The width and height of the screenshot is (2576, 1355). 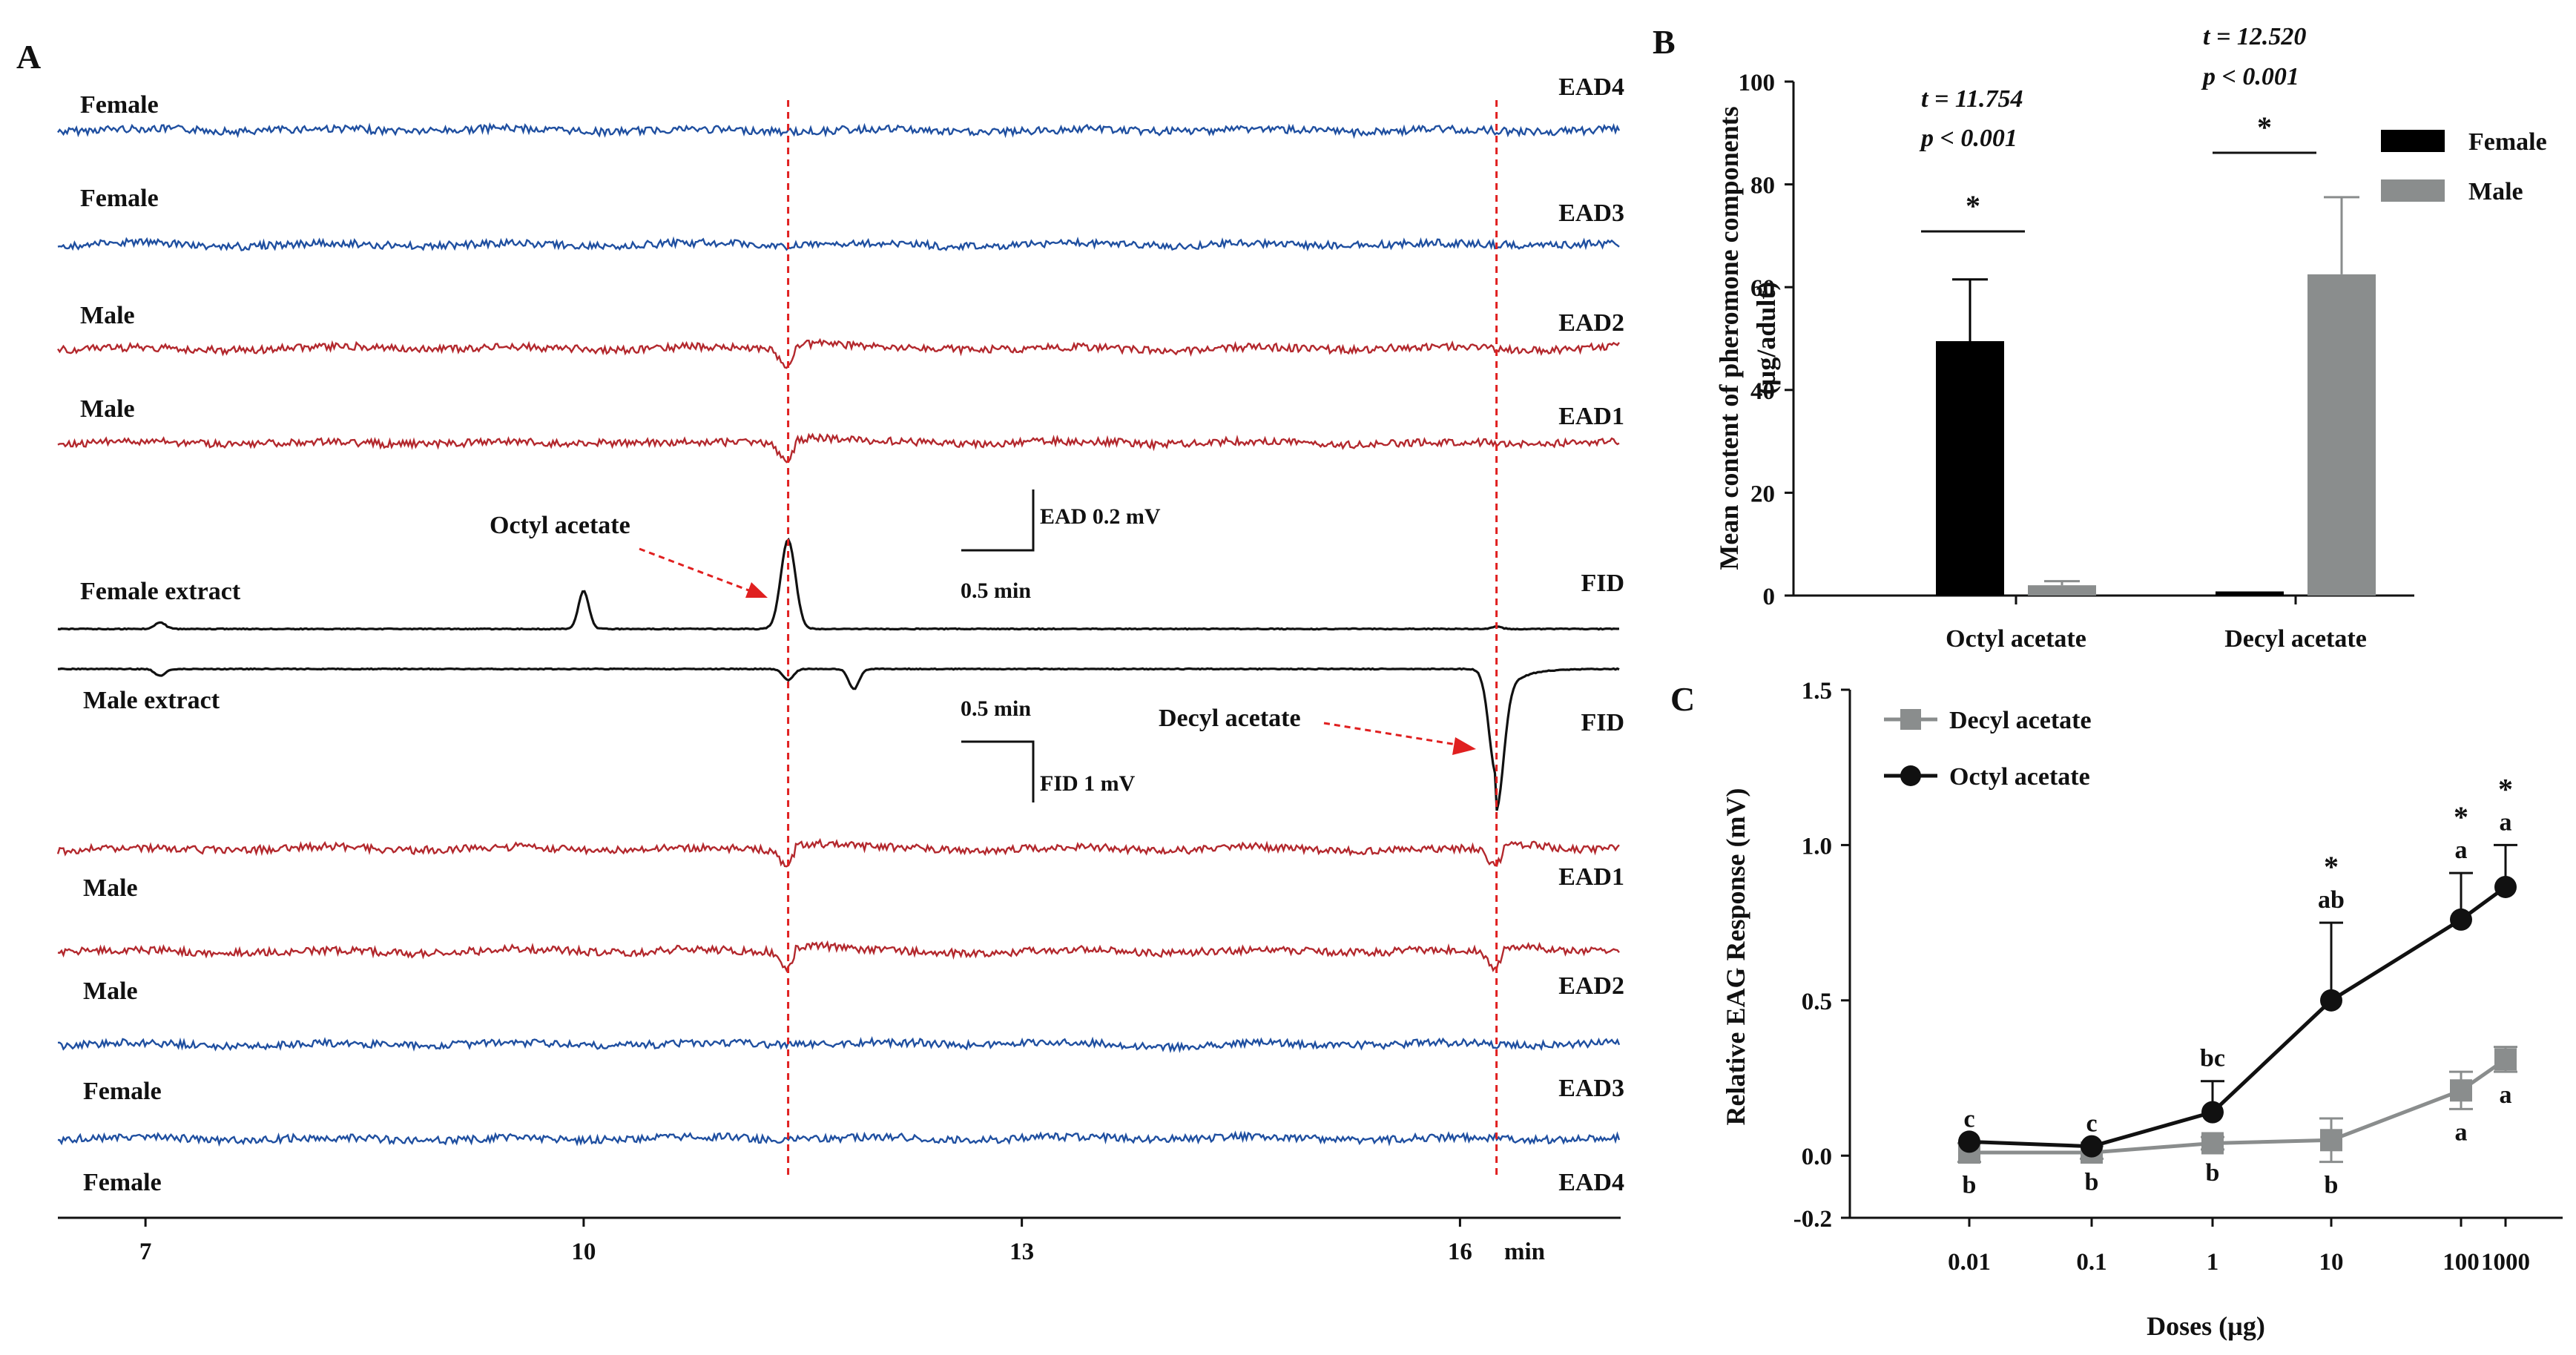 I want to click on b-y-label-line2: (µg/adult), so click(x=1766, y=338).